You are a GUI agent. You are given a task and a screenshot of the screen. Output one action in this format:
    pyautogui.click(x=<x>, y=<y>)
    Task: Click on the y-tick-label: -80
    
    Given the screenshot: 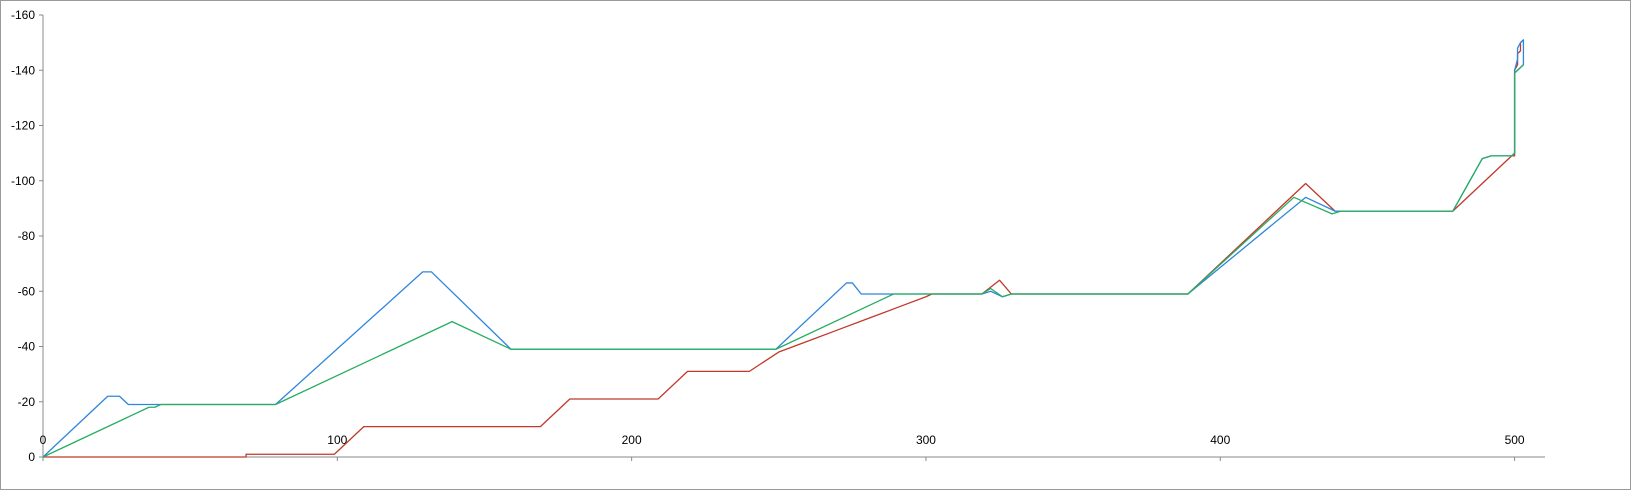 What is the action you would take?
    pyautogui.click(x=27, y=236)
    